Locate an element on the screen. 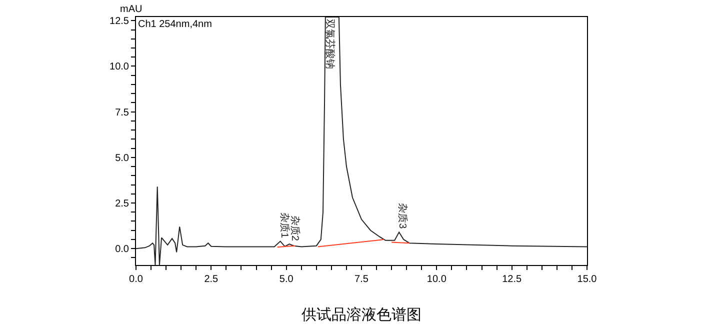 Image resolution: width=714 pixels, height=326 pixels. x-tick-label: 12.5 is located at coordinates (512, 279).